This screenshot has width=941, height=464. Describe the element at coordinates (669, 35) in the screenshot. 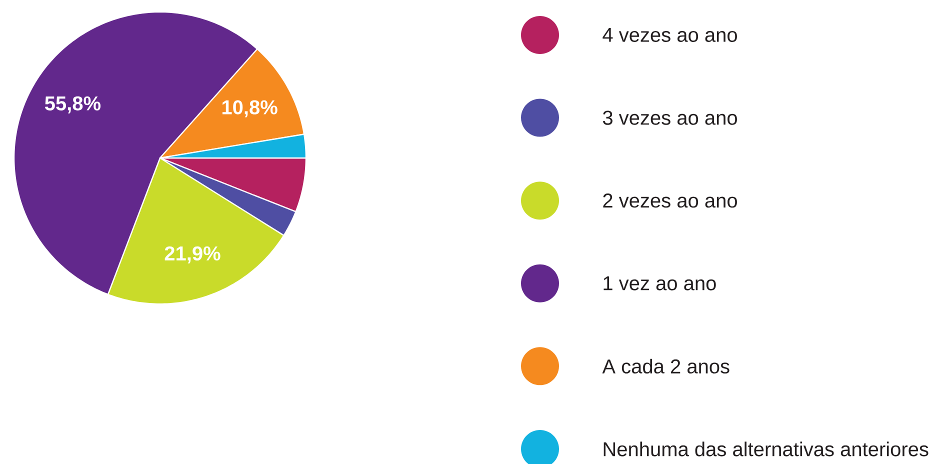

I see `legend-label: 4 vezes ao ano` at that location.